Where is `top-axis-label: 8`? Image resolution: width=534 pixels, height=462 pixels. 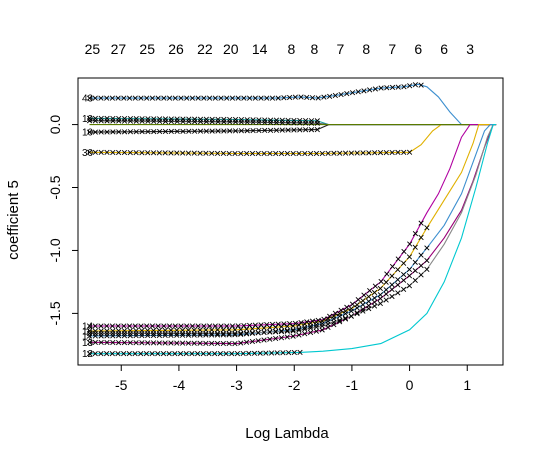
top-axis-label: 8 is located at coordinates (315, 49).